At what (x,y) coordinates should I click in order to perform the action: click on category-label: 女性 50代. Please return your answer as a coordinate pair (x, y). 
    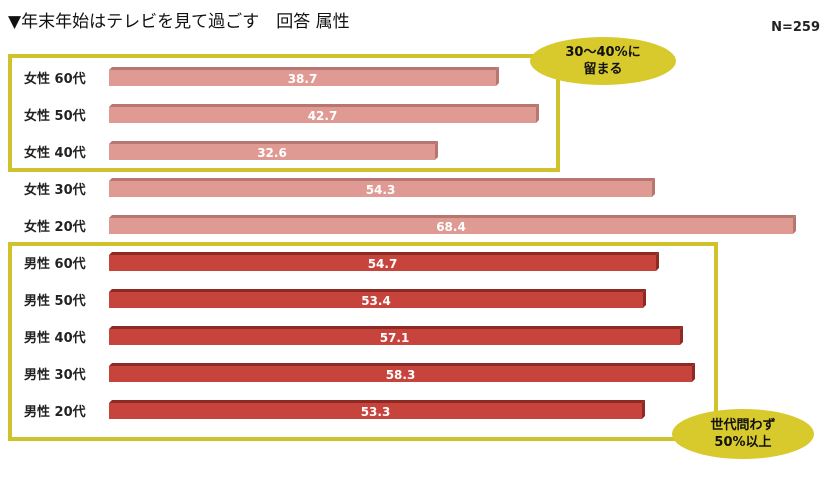
    Looking at the image, I should click on (55, 116).